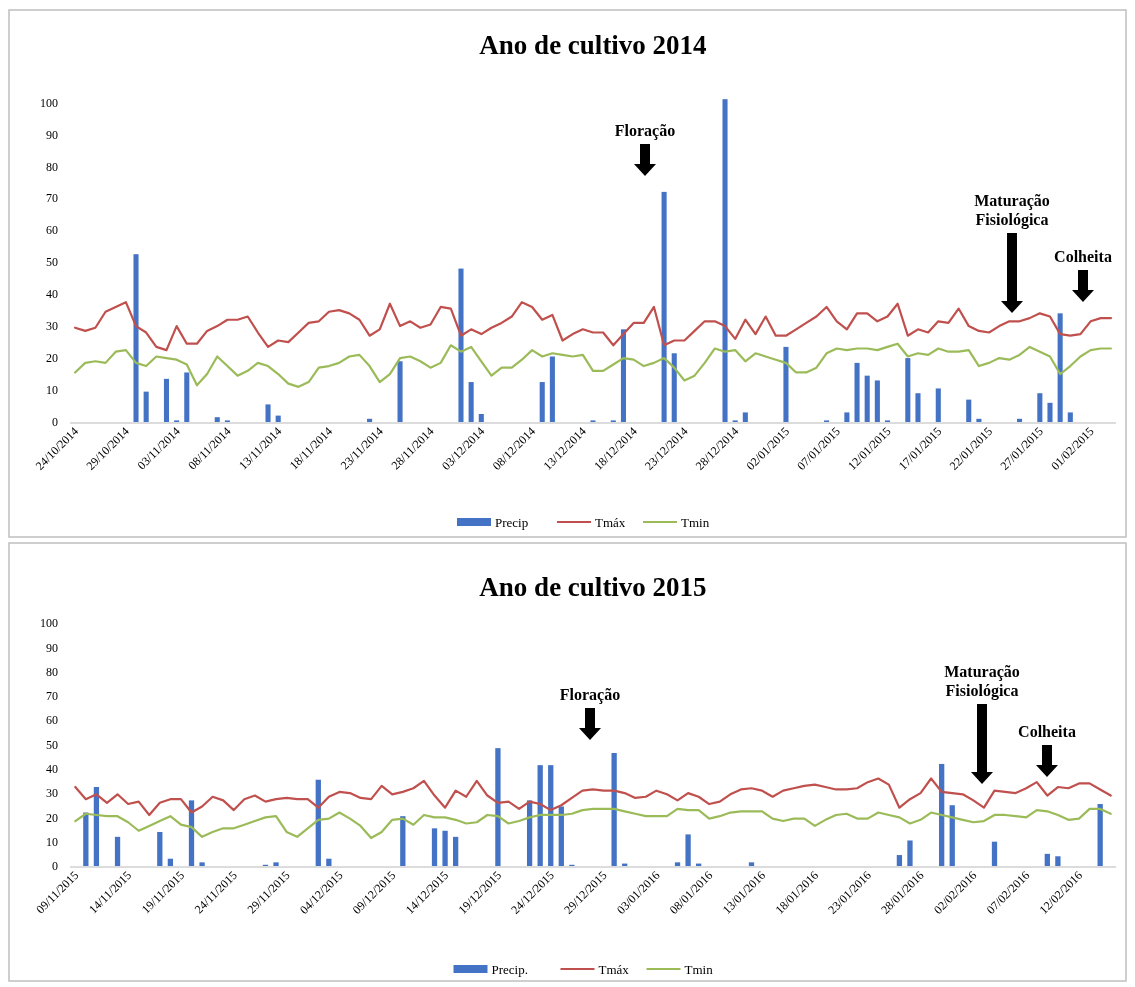  I want to click on chart-title: Ano de cultivo 2015, so click(593, 587).